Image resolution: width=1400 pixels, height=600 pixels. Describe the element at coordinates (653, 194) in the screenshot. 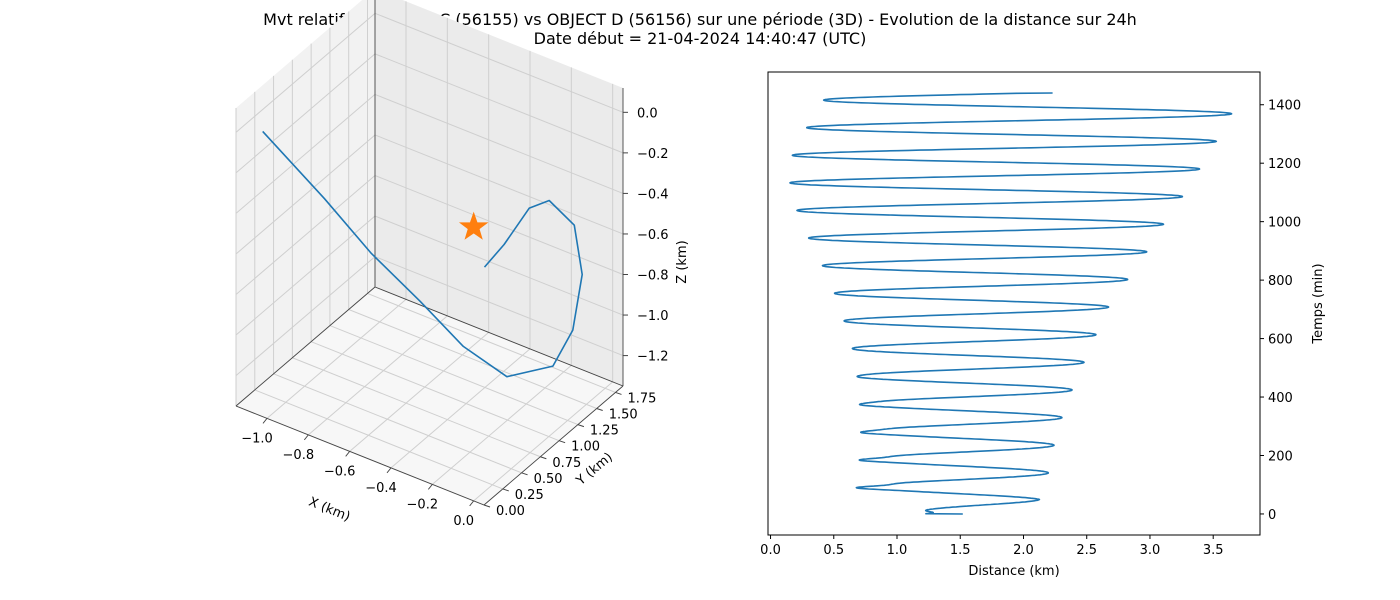

I see `z-tick-label: −0.4` at that location.